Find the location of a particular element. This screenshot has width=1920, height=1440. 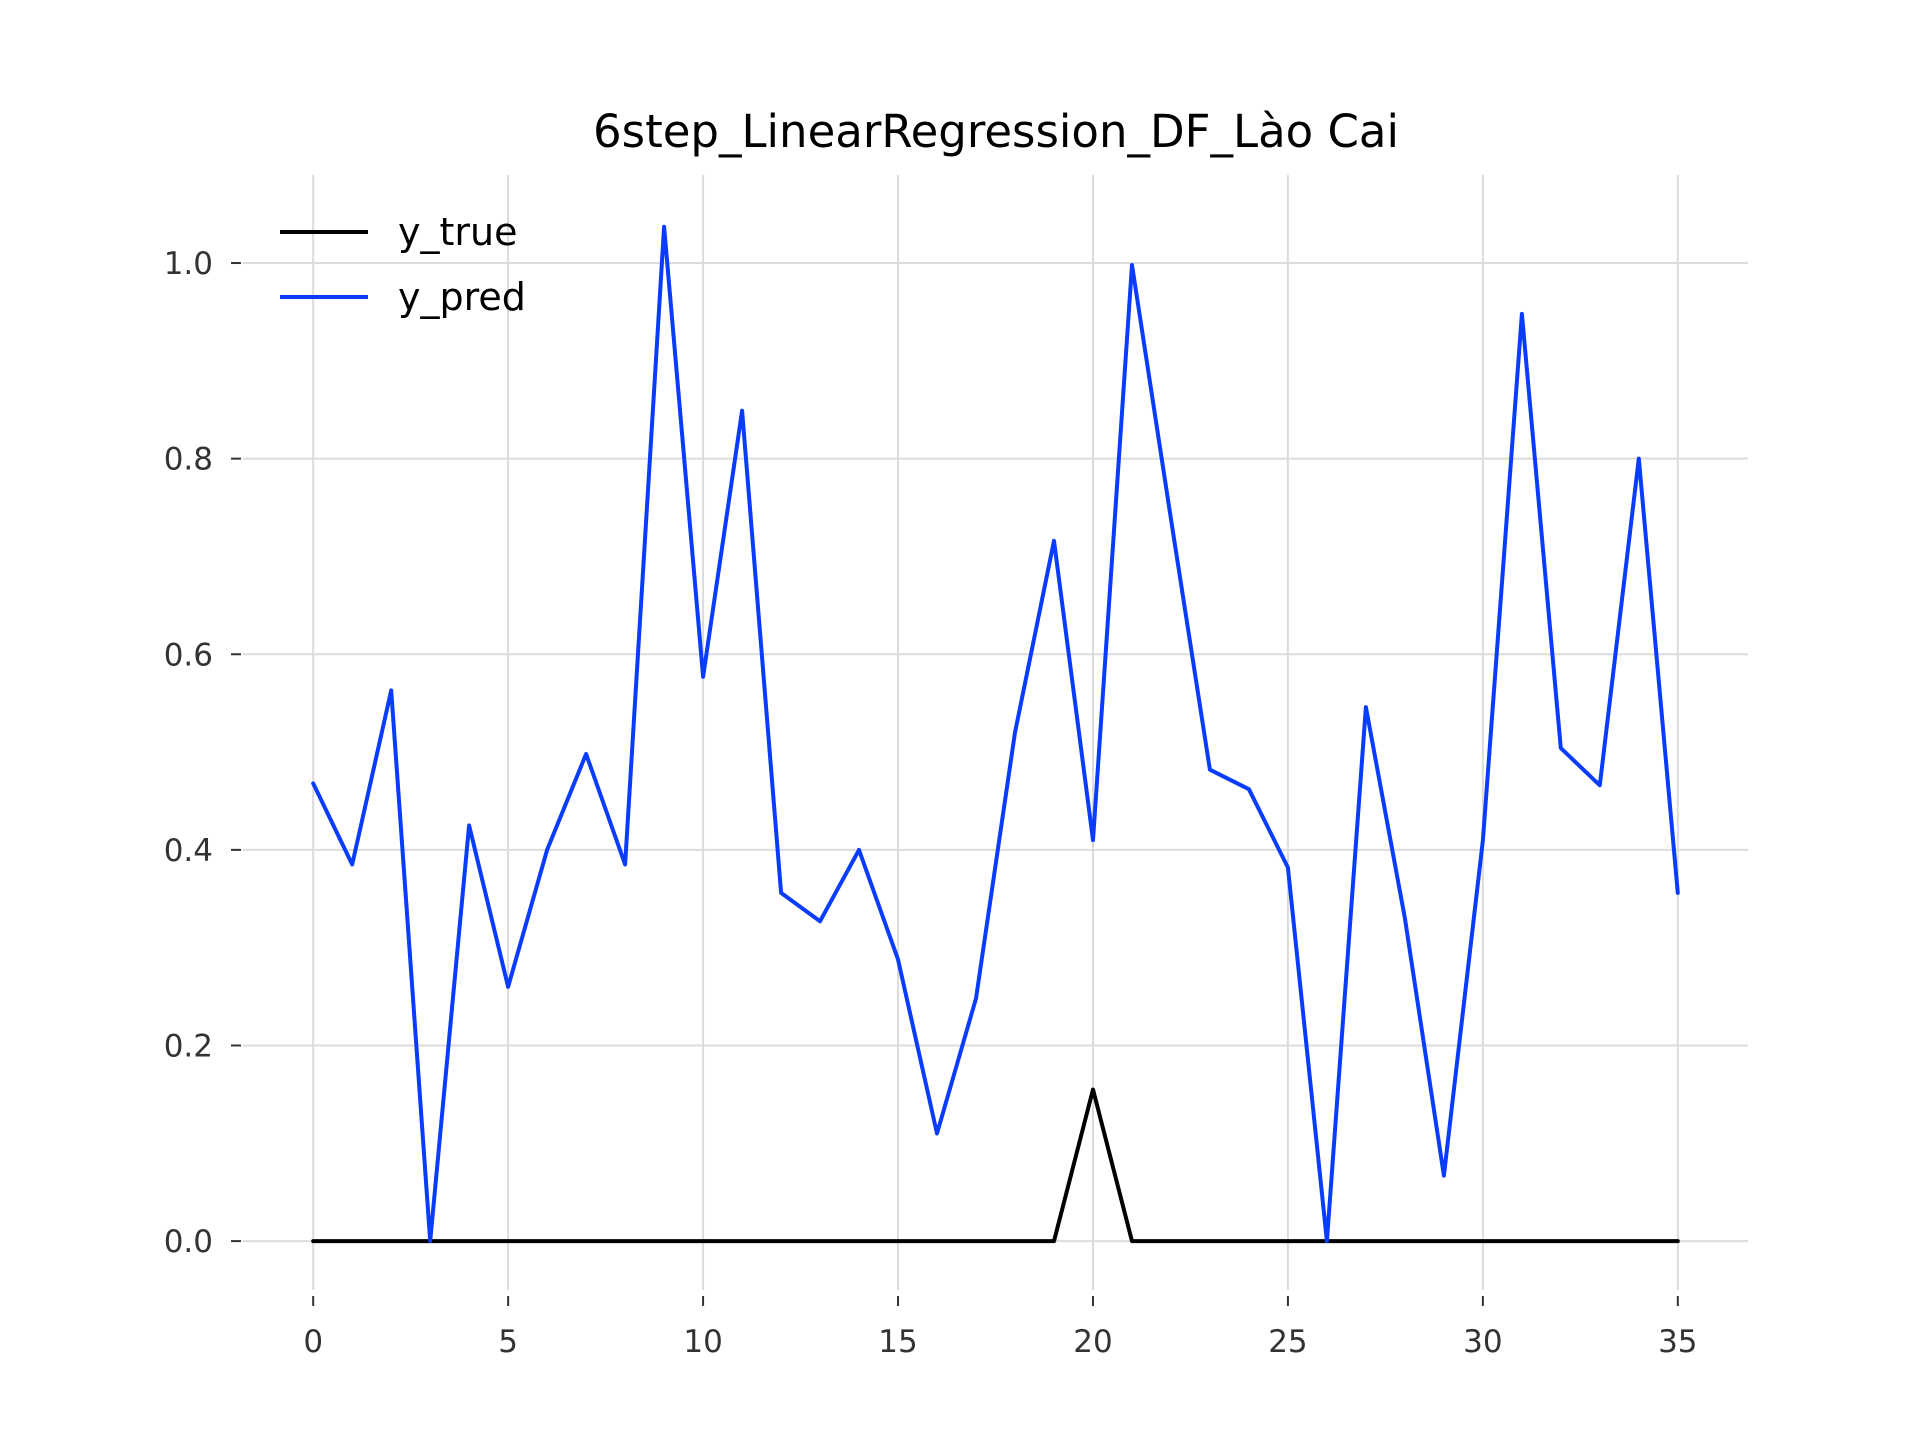

y-tick-label: 0.4 is located at coordinates (188, 851).